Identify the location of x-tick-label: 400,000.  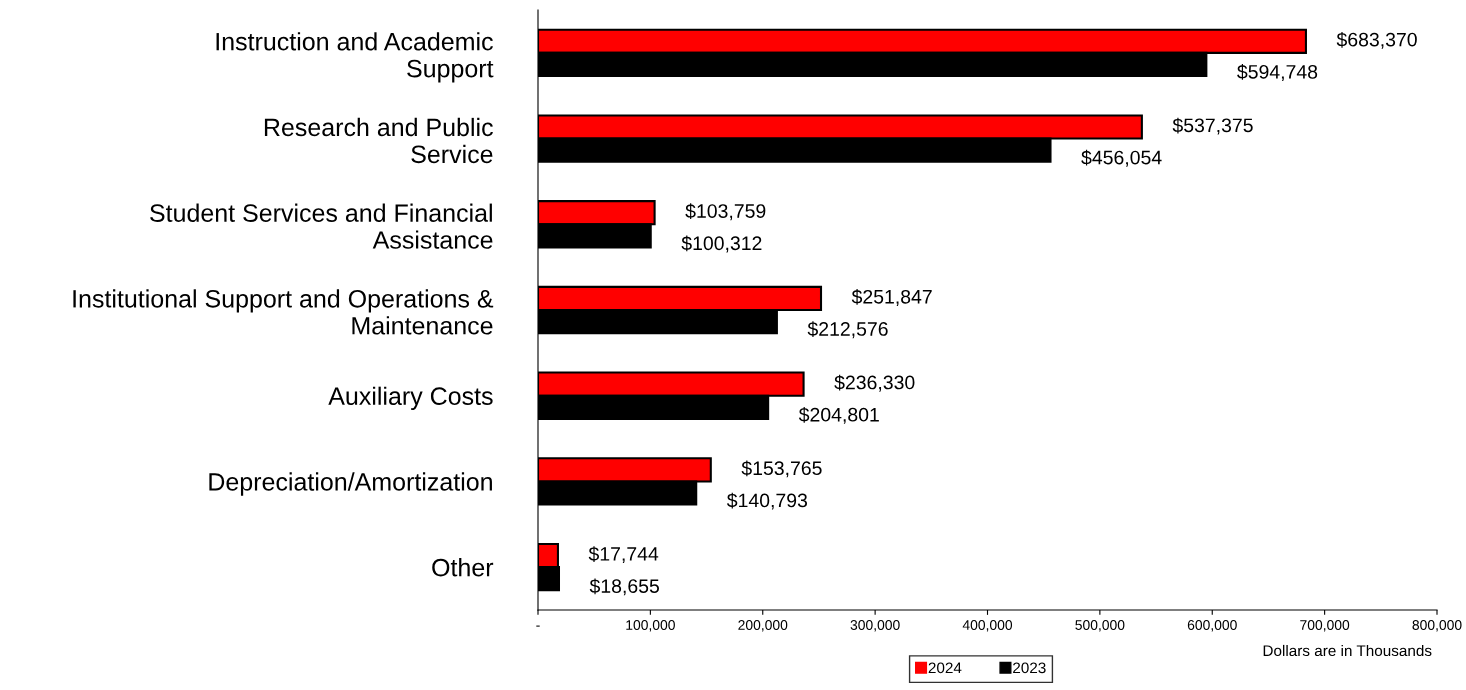
(987, 626).